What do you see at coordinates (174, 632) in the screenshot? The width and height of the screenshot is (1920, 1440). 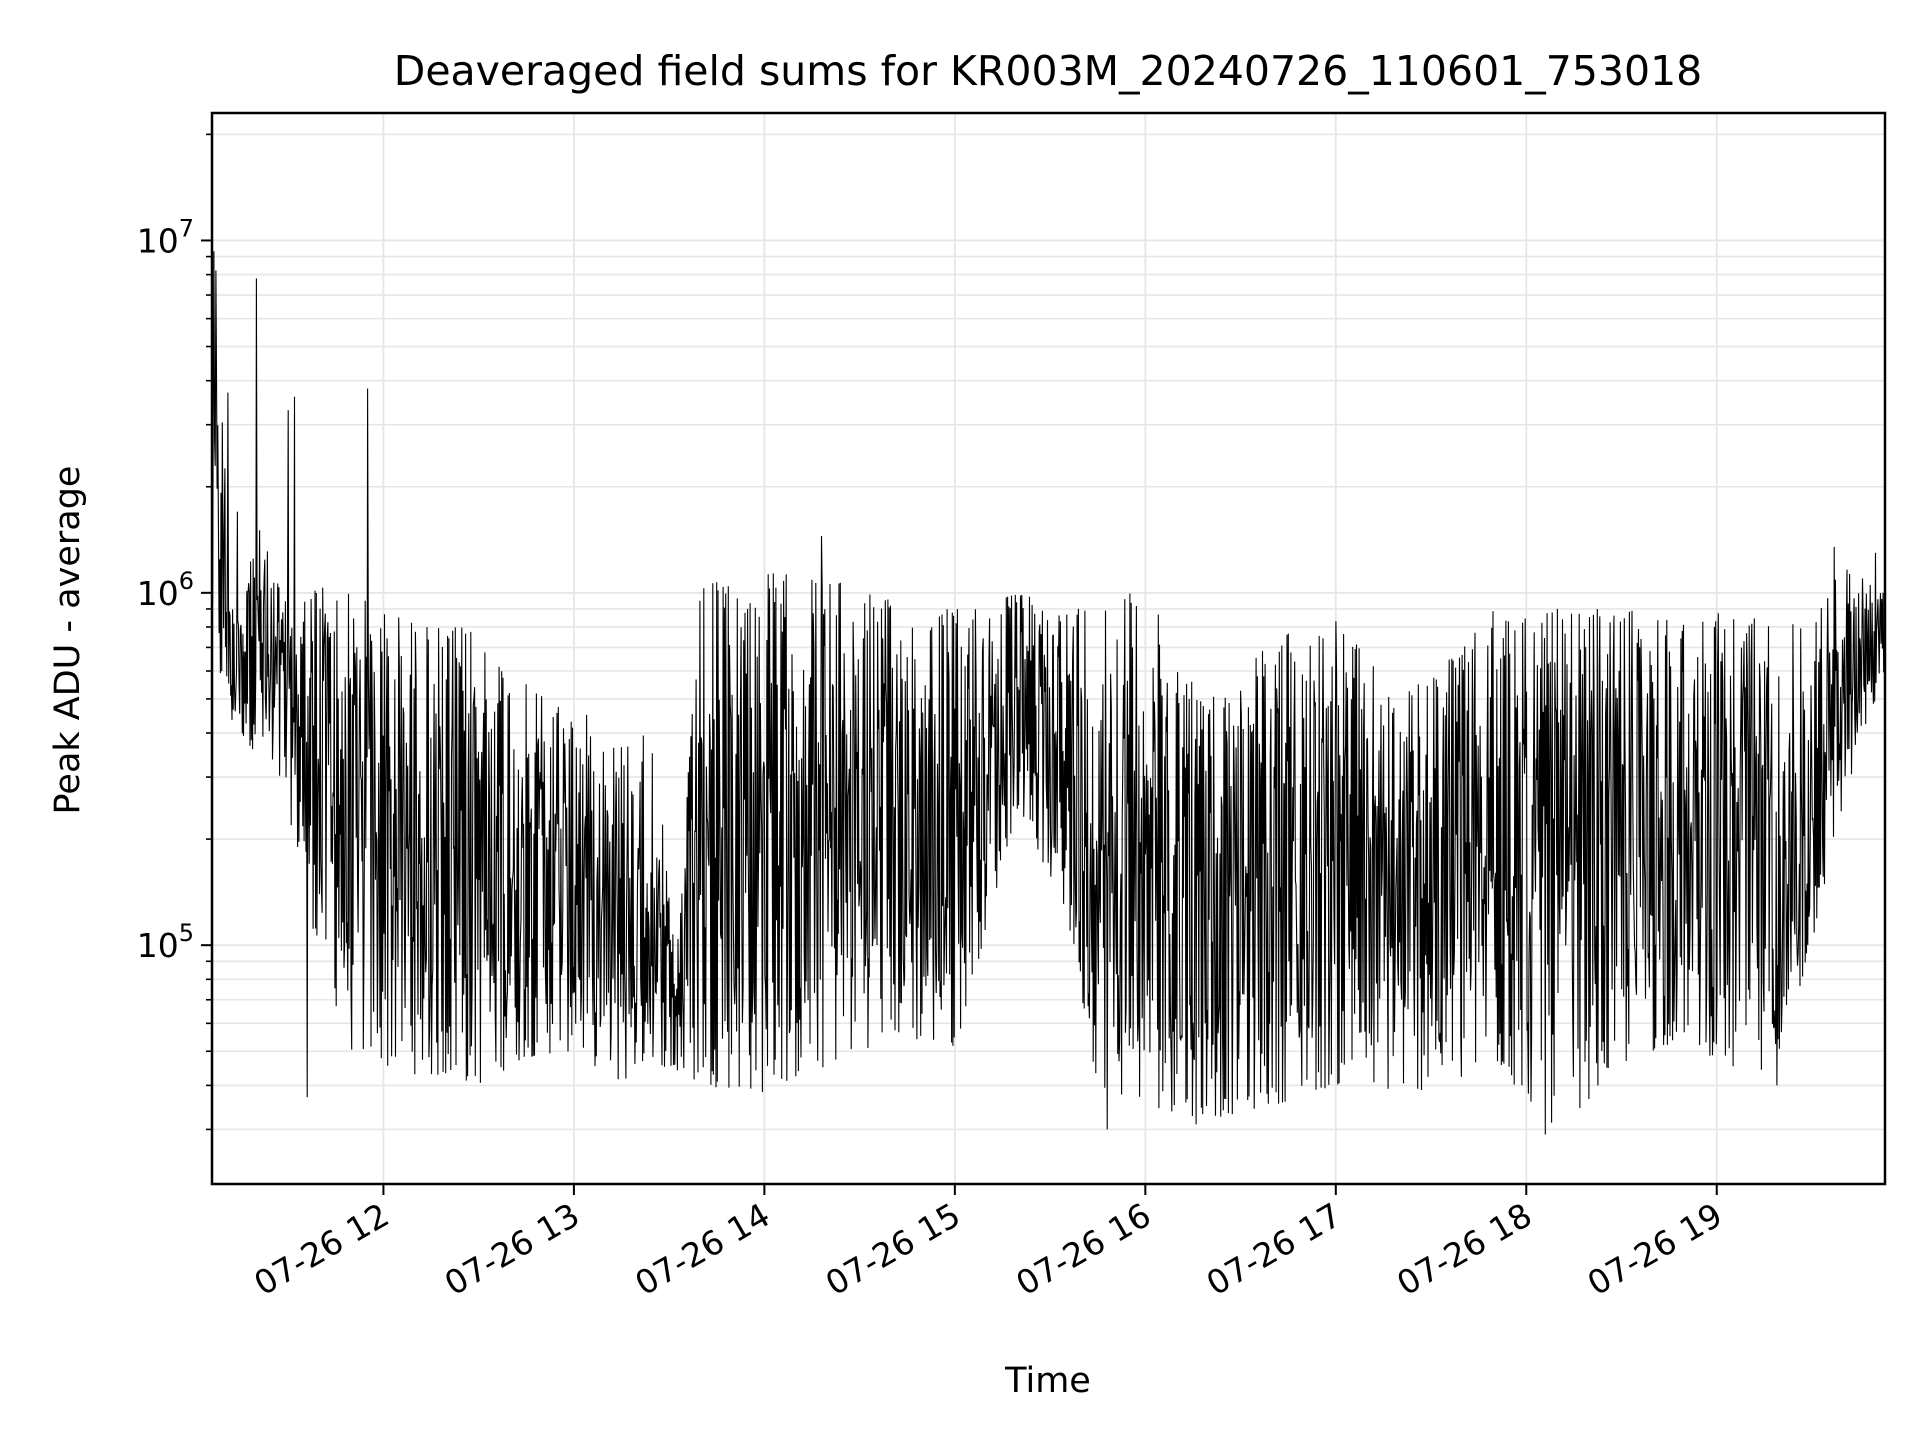 I see `y-axis: 10⁵ 10⁶ 10⁷` at bounding box center [174, 632].